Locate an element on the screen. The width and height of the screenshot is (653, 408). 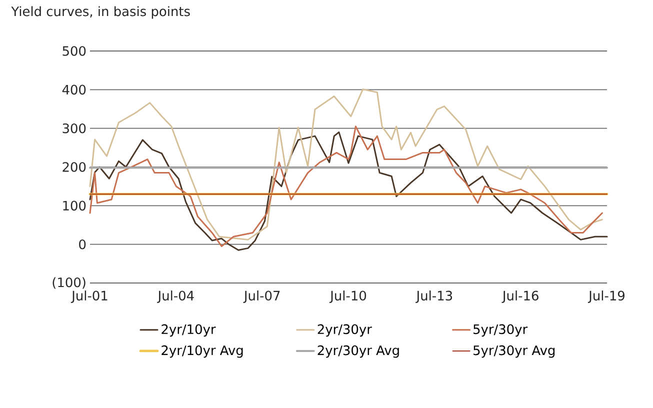
legend-label: 2yr/10yr Avg is located at coordinates (202, 351).